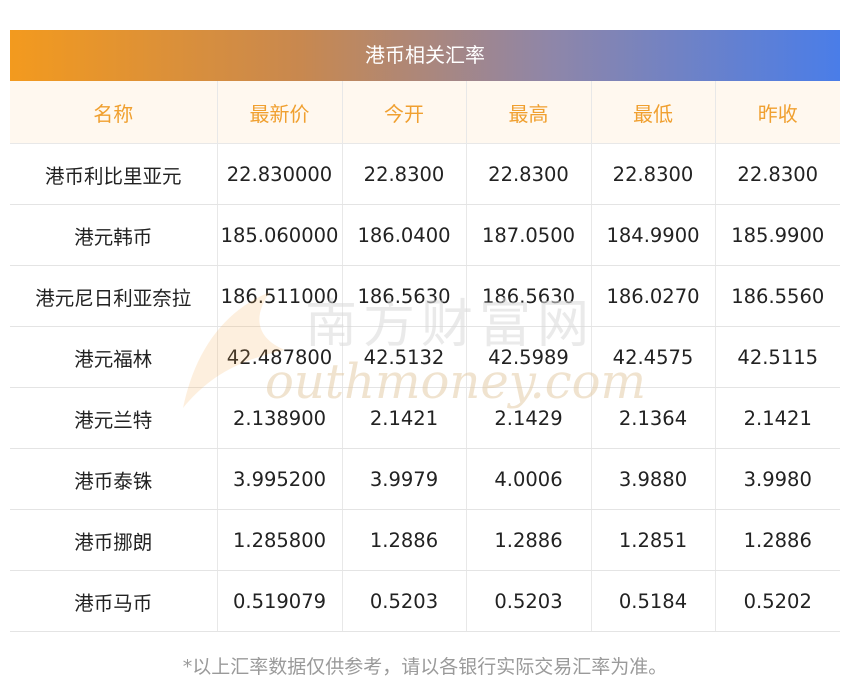 Image resolution: width=850 pixels, height=697 pixels. I want to click on cell-latest: 42.487800, so click(280, 357).